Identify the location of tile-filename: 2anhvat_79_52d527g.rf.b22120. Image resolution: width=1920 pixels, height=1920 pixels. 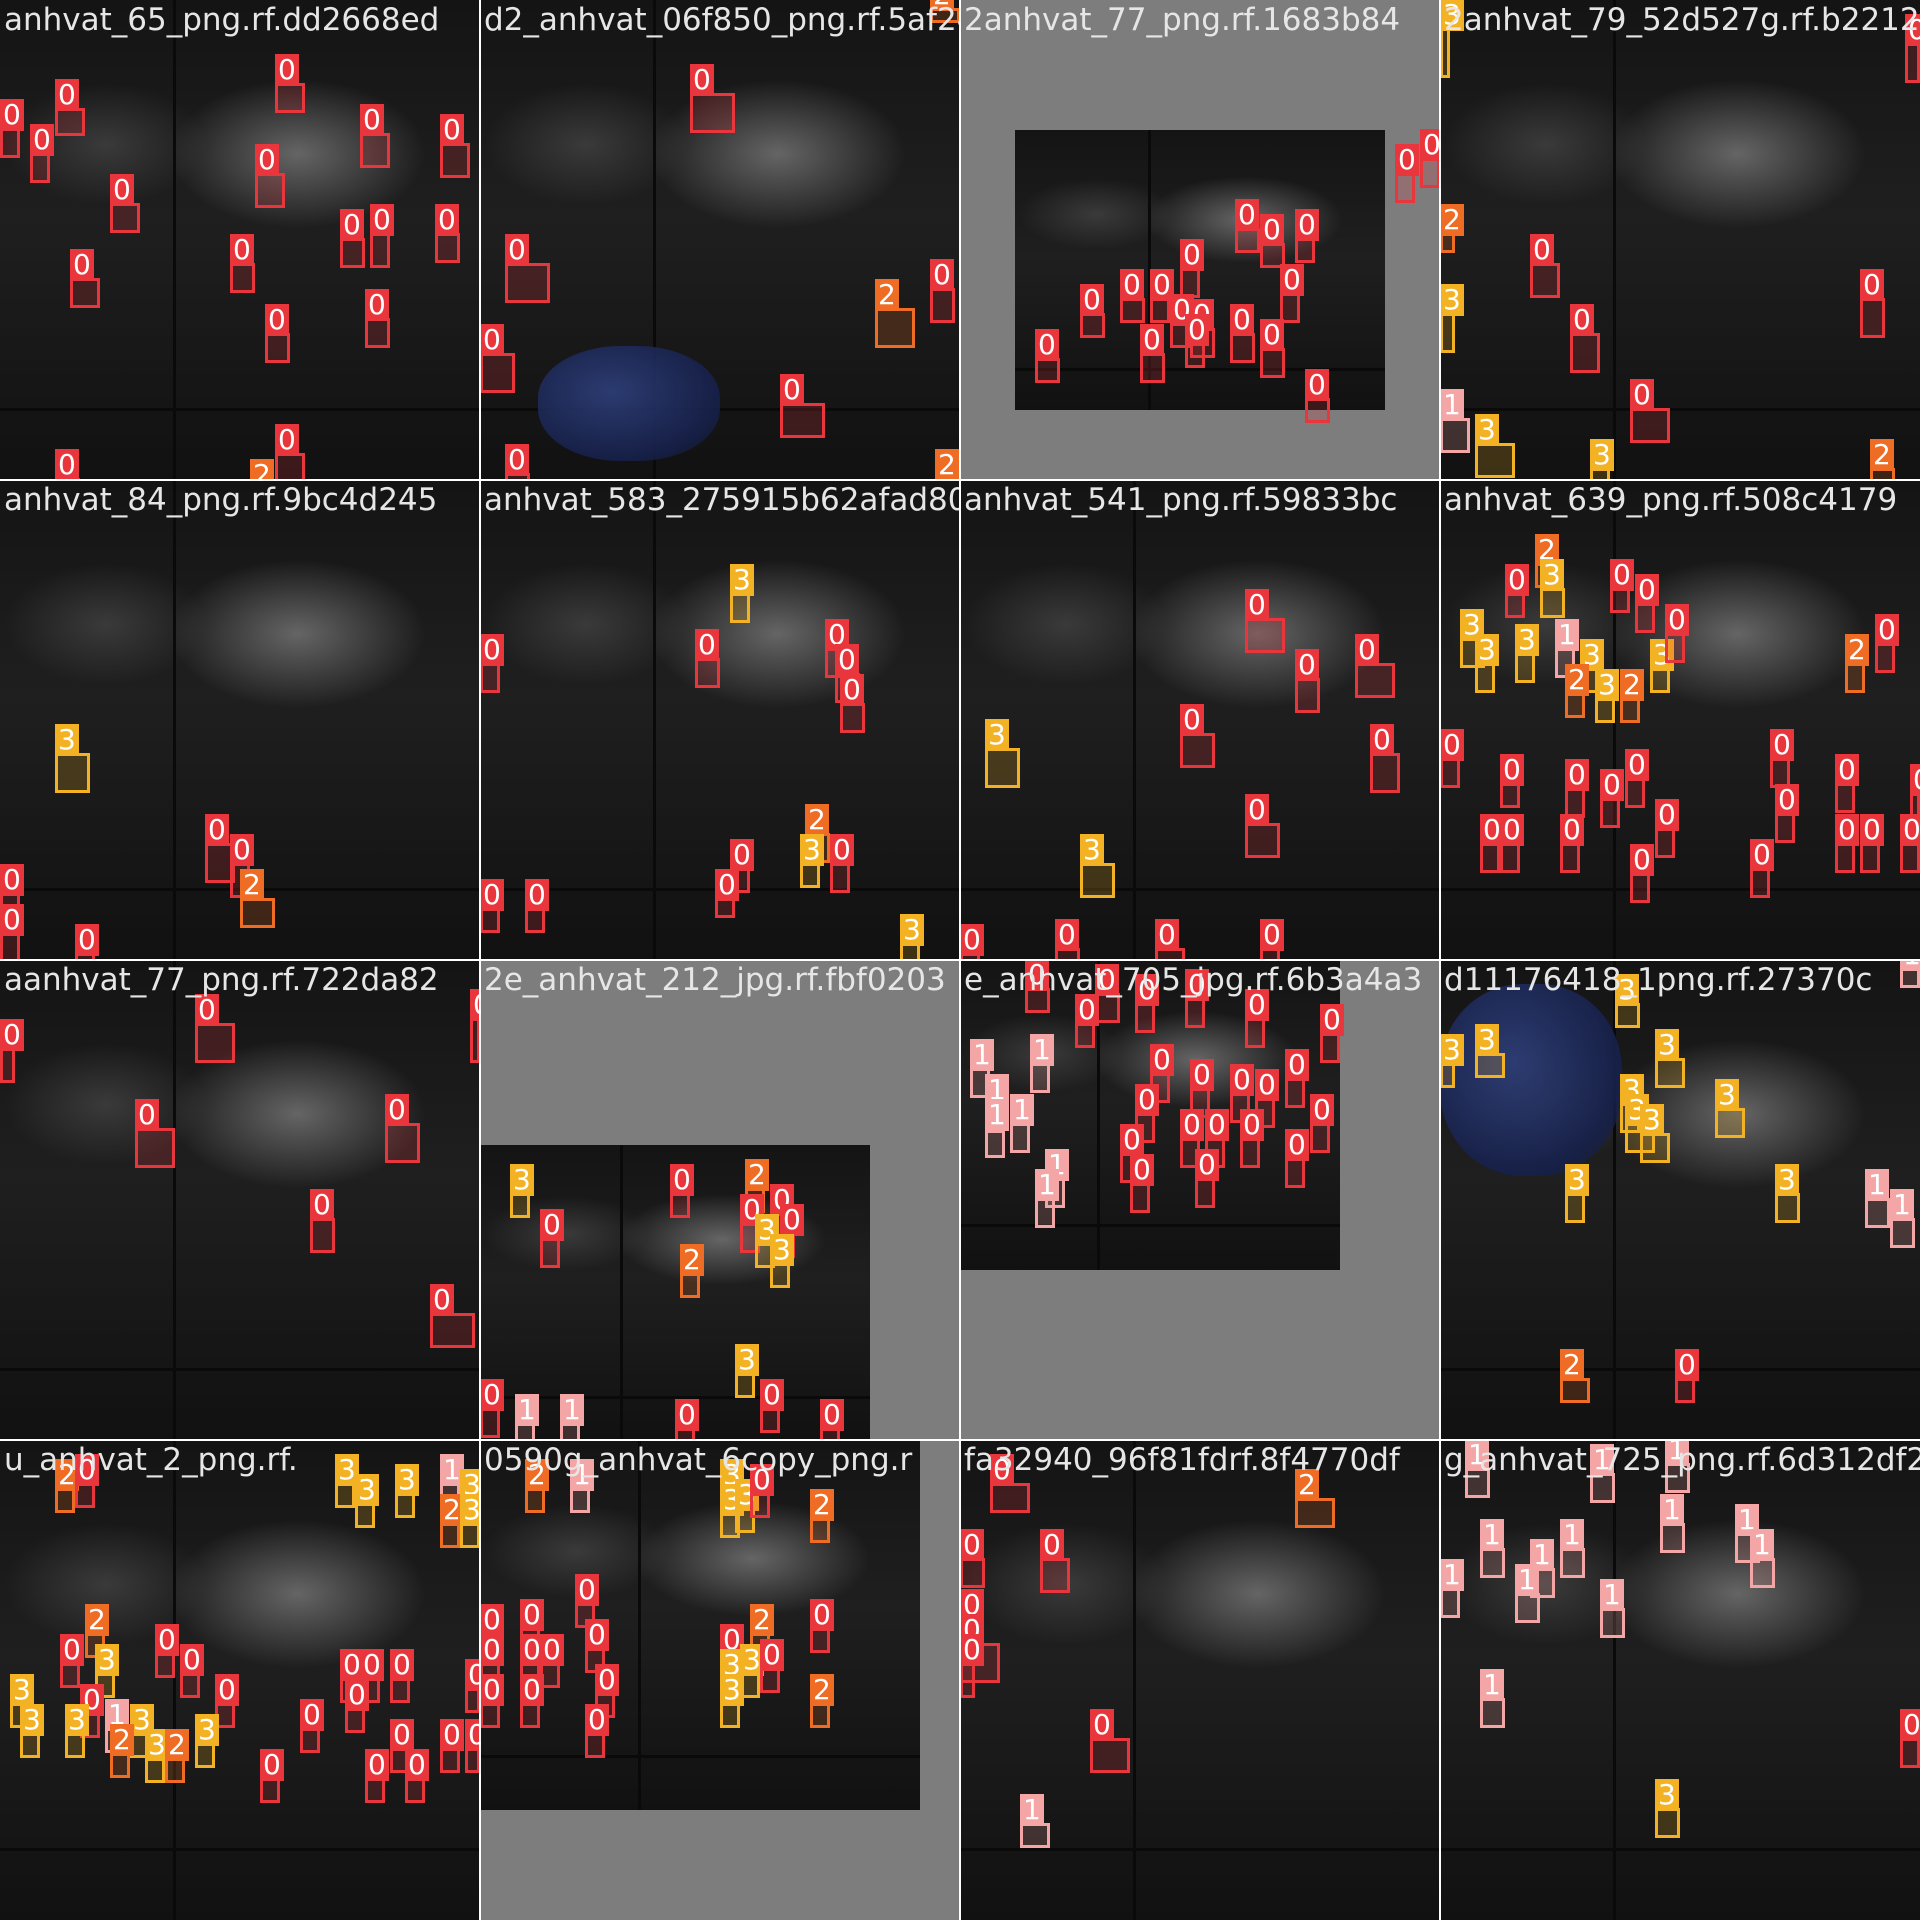
(1682, 20).